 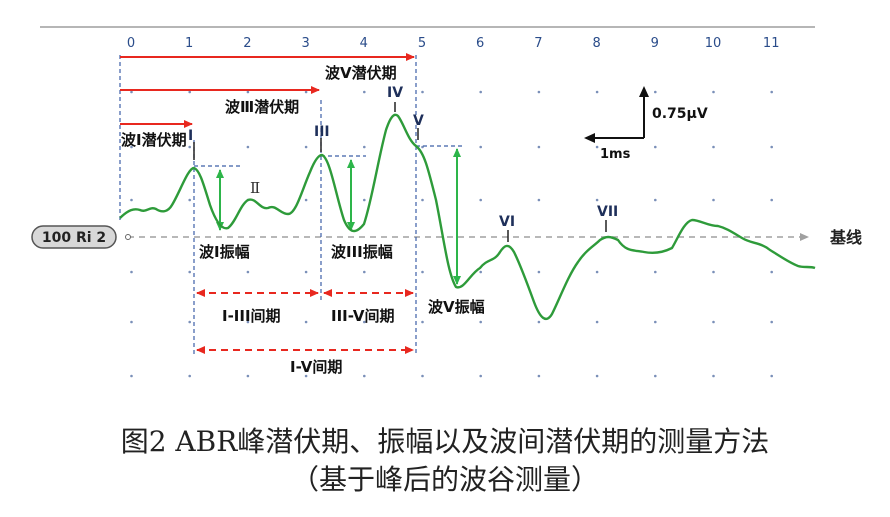 I want to click on peak-labels: I Ⅱ III IV V VI VII, so click(x=403, y=157).